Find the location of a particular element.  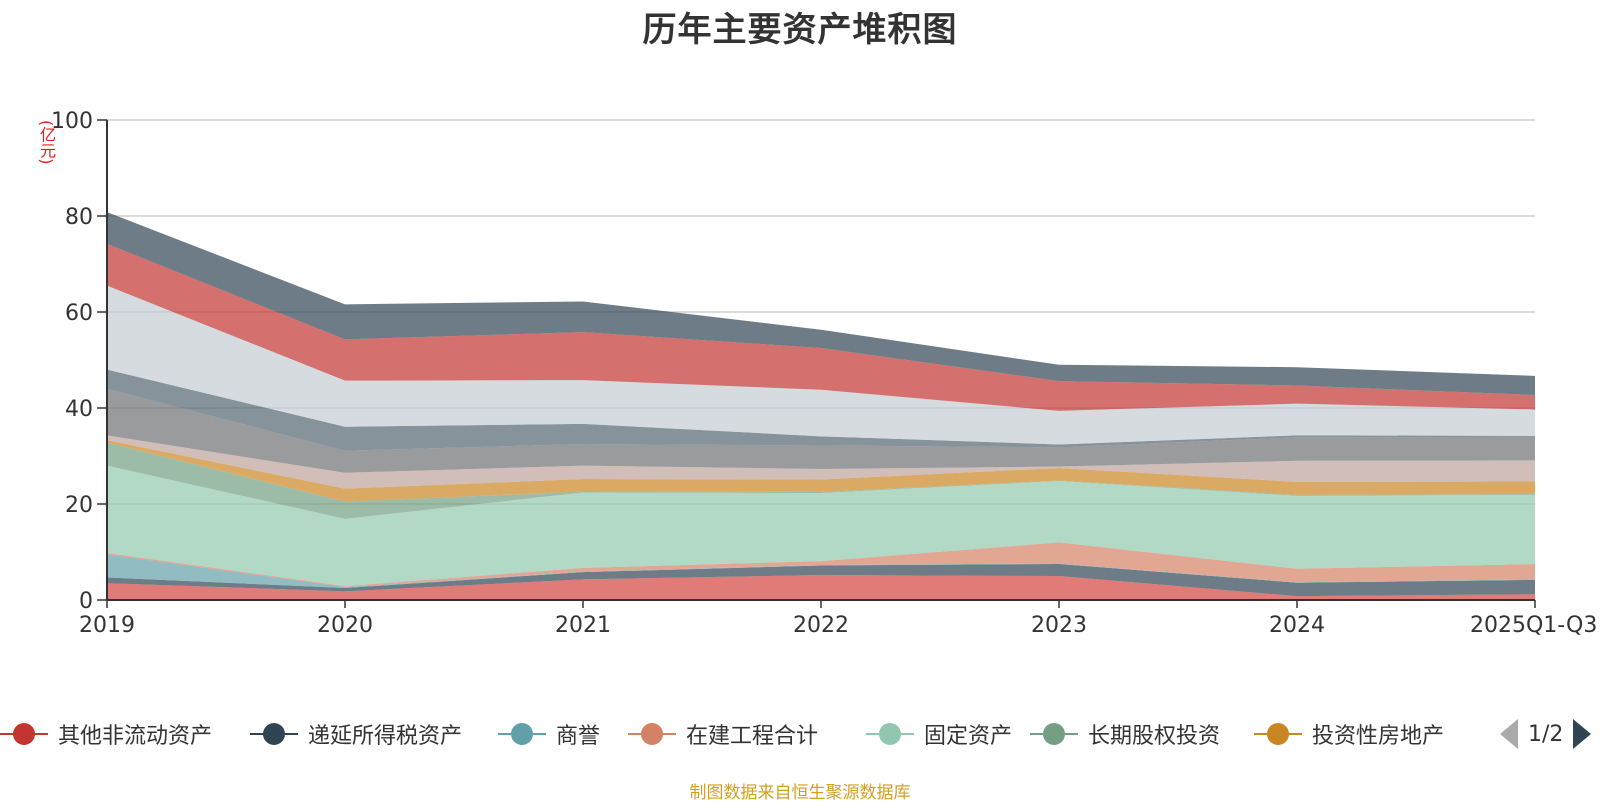

legend-pager: 1/2 is located at coordinates (1546, 734).